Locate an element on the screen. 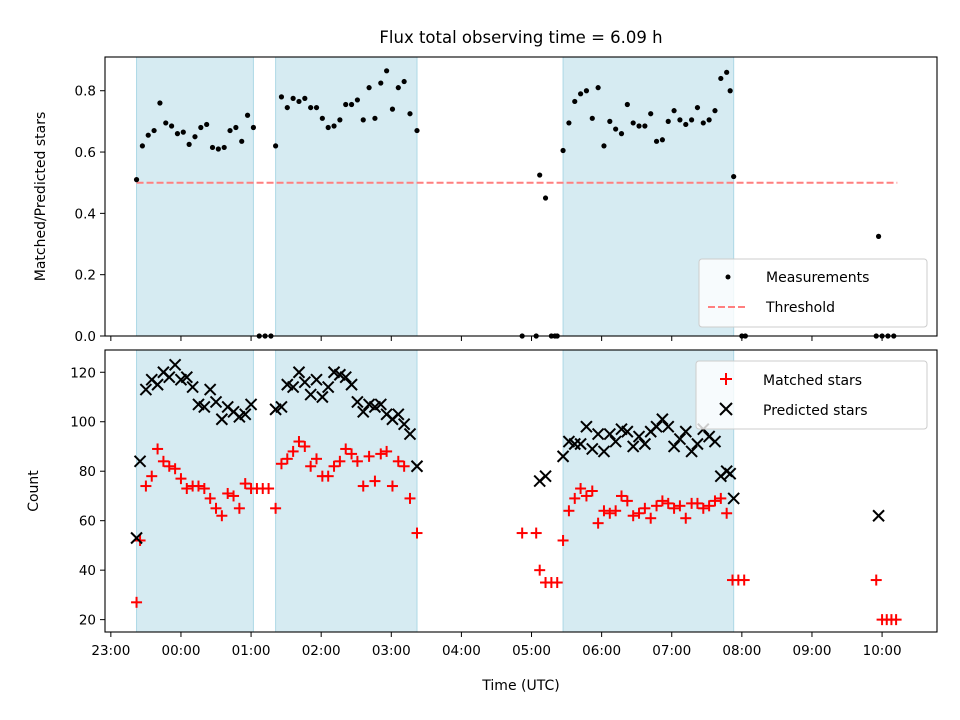 The width and height of the screenshot is (960, 720). x-axis-label: Time (UTC) is located at coordinates (520, 686).